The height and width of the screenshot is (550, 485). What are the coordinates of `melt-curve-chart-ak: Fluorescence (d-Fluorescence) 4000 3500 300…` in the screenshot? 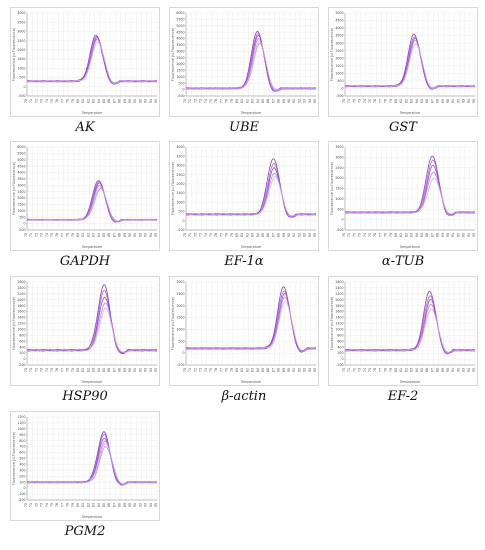 It's located at (85, 63).